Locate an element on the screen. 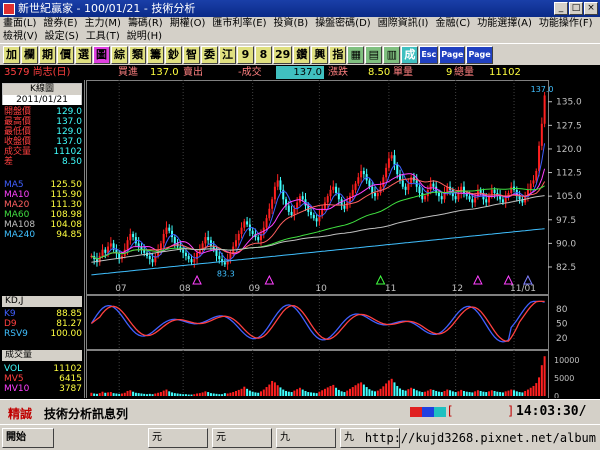 Image resolution: width=600 pixels, height=450 pixels. toolbar-button-5: 圖 is located at coordinates (101, 54).